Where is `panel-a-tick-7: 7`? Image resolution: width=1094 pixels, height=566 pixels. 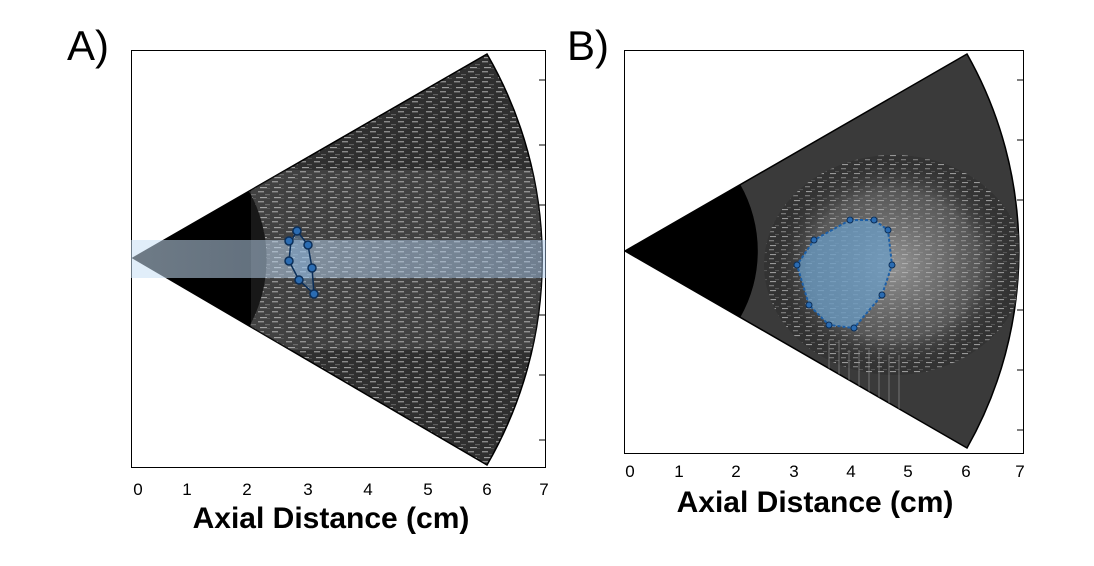 panel-a-tick-7: 7 is located at coordinates (544, 489).